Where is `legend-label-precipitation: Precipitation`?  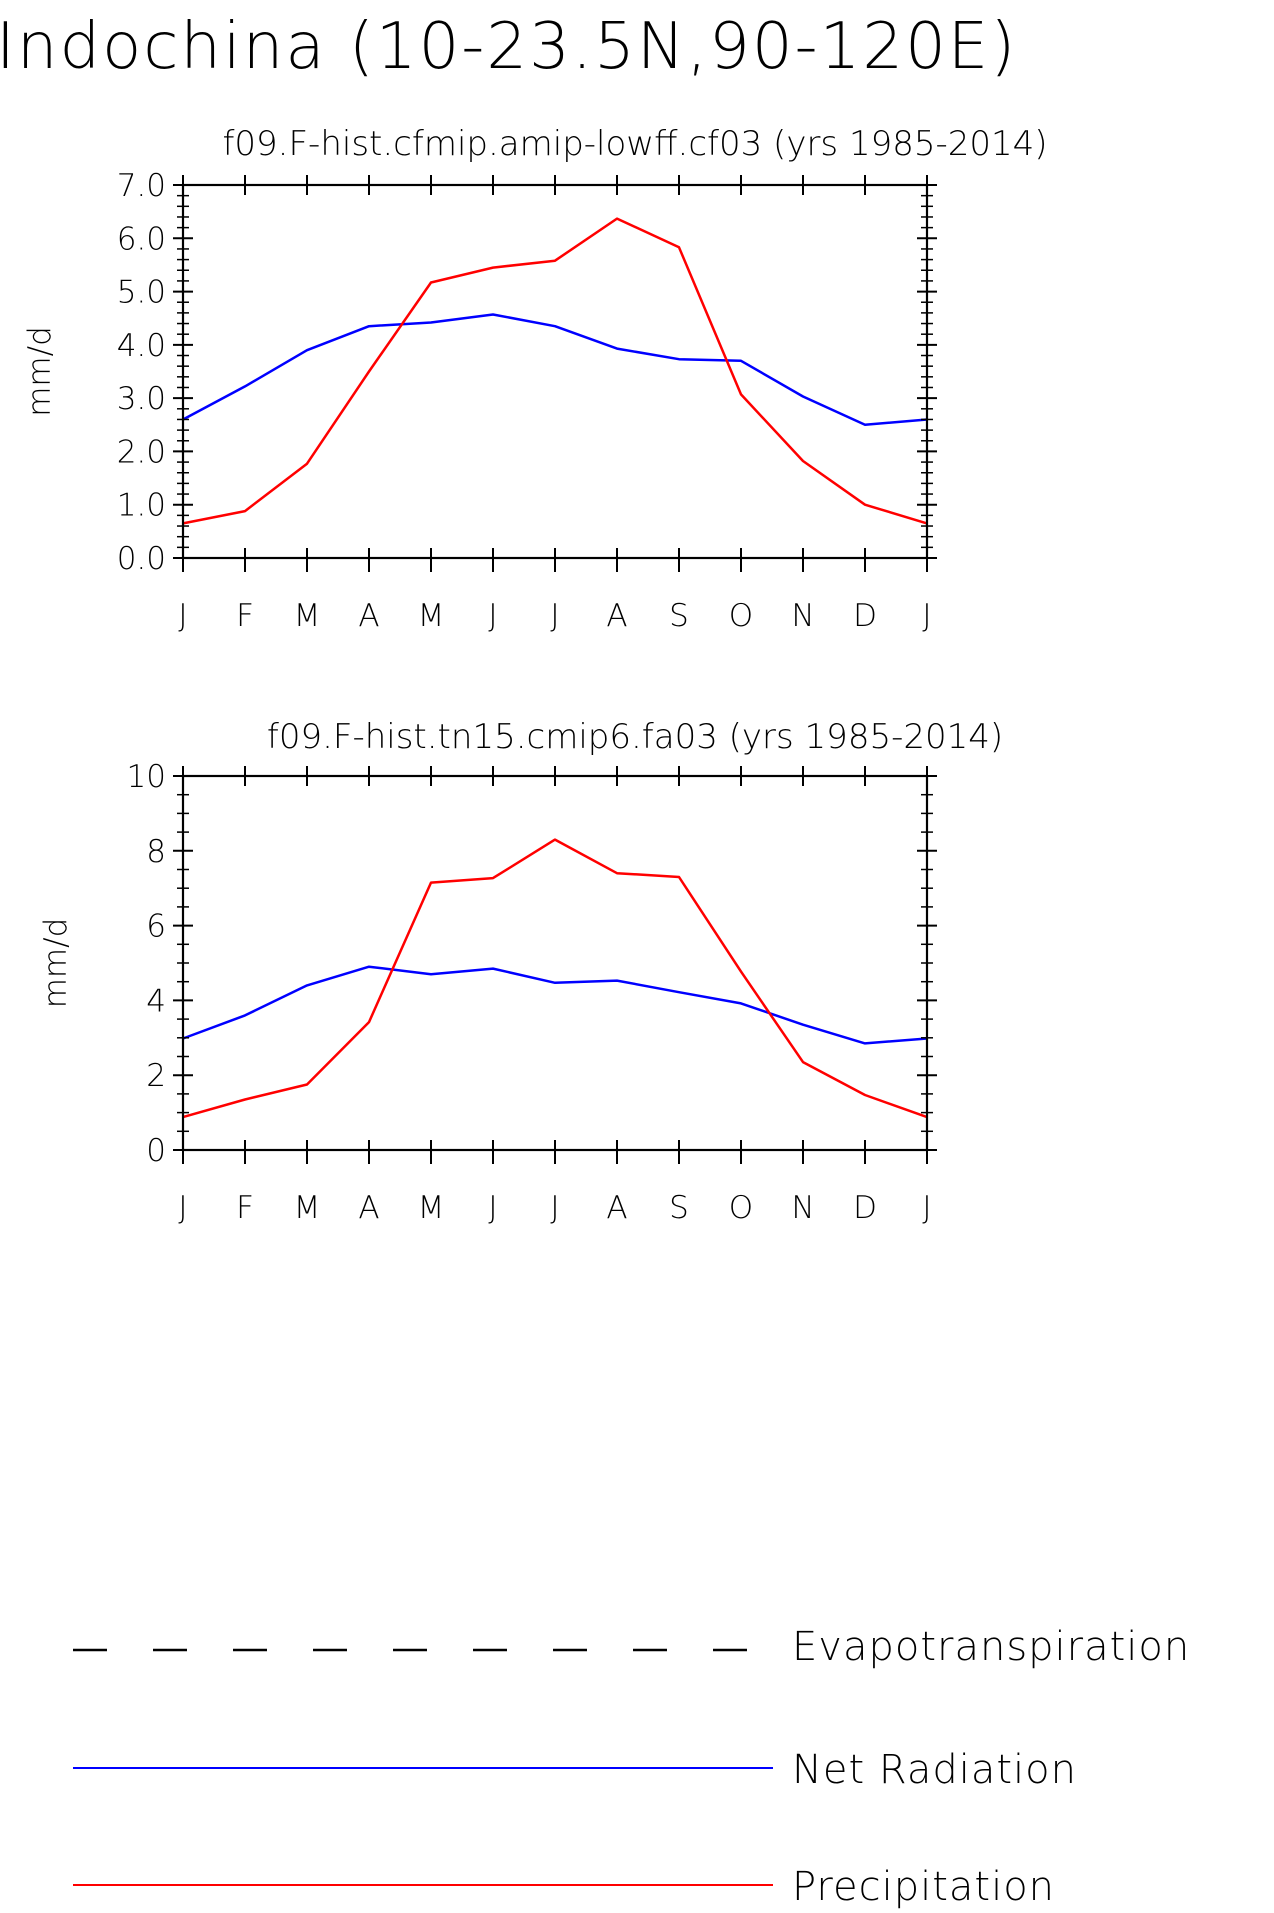
legend-label-precipitation: Precipitation is located at coordinates (923, 1887).